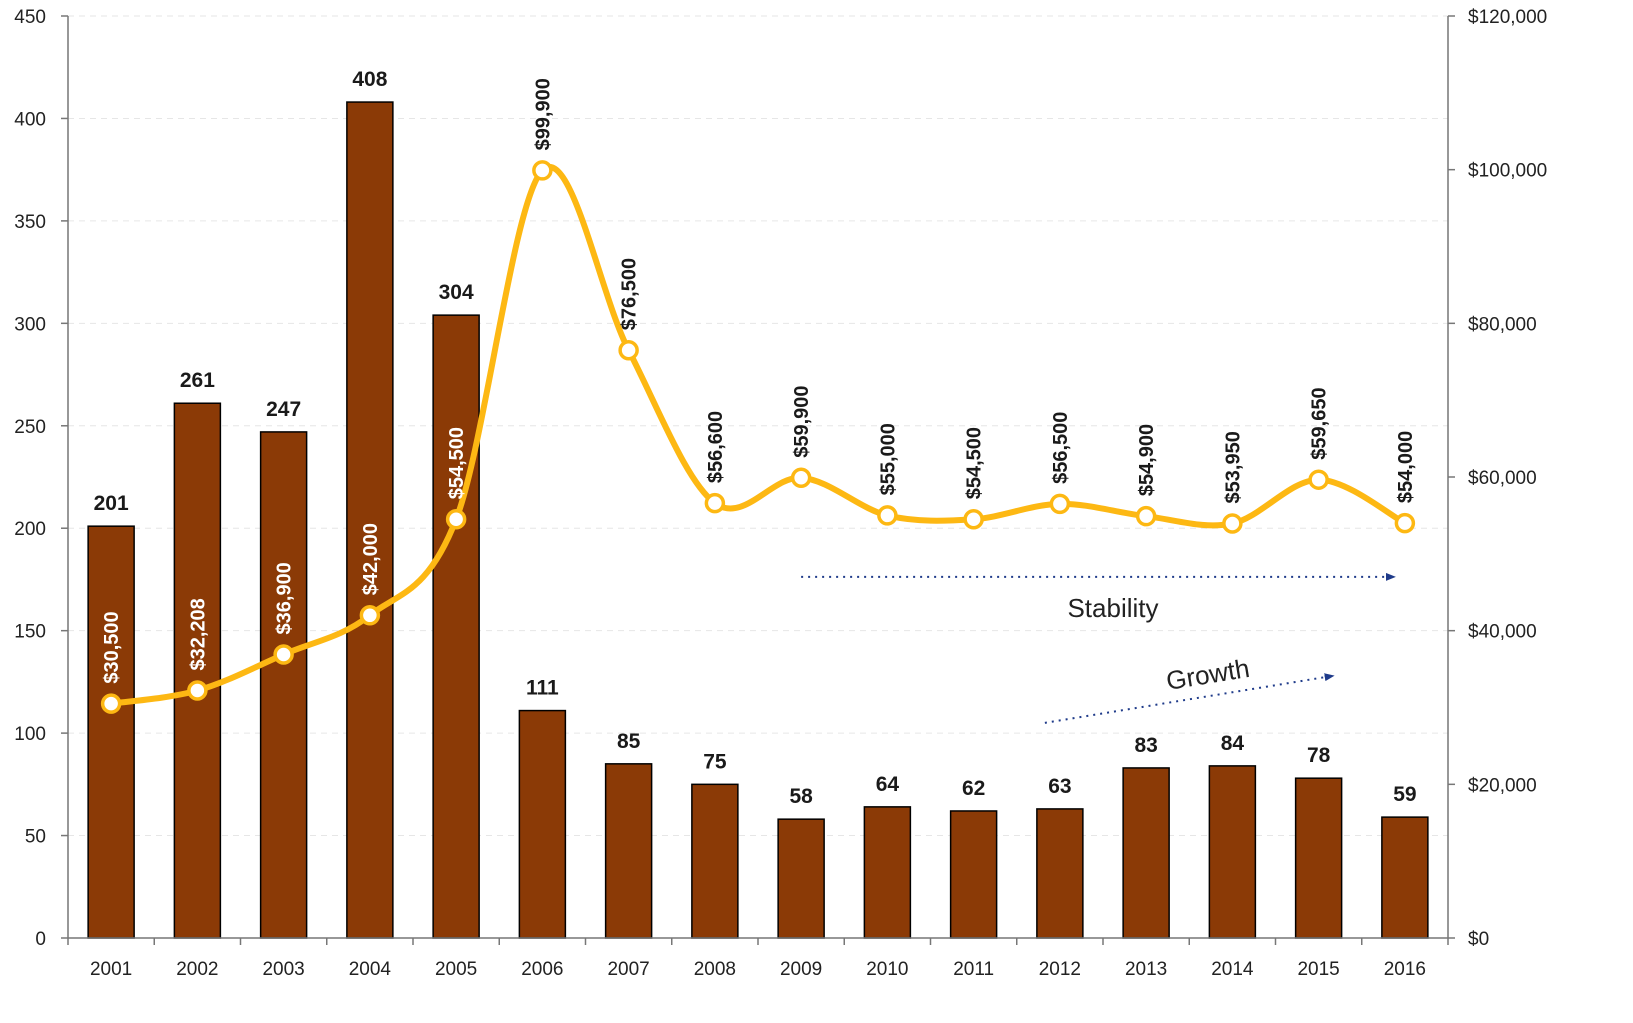 This screenshot has height=1023, width=1633. I want to click on bar-label-2010: 64, so click(888, 784).